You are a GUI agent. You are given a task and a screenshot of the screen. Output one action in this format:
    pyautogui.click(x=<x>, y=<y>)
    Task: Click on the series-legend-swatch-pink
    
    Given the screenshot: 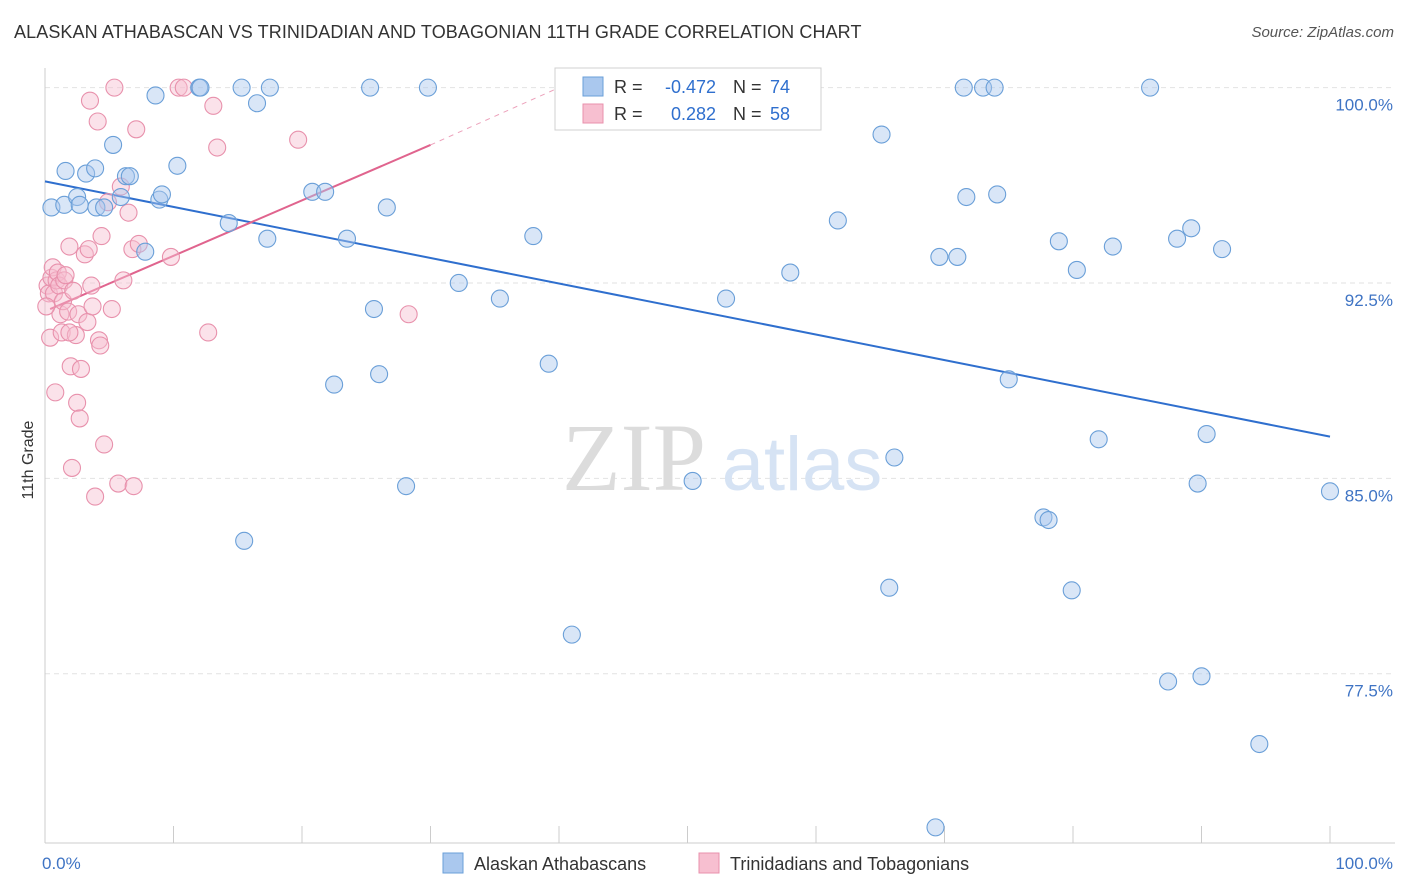 What is the action you would take?
    pyautogui.click(x=709, y=863)
    